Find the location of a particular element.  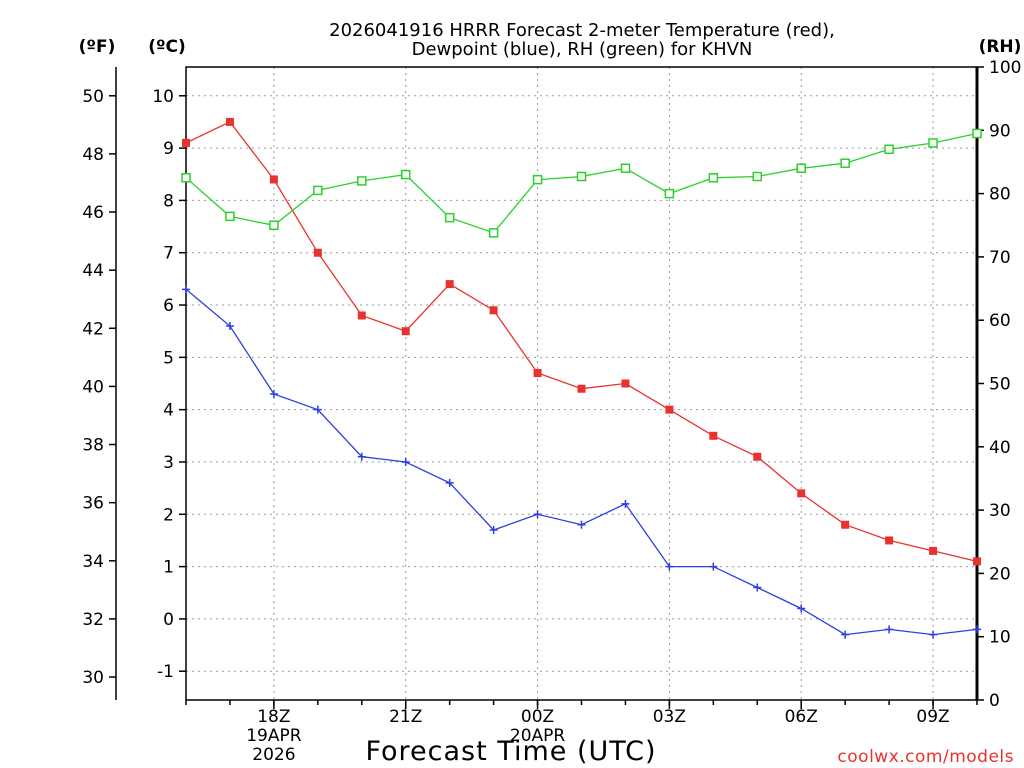

fahrenheit-tick-label: 48 is located at coordinates (93, 155).